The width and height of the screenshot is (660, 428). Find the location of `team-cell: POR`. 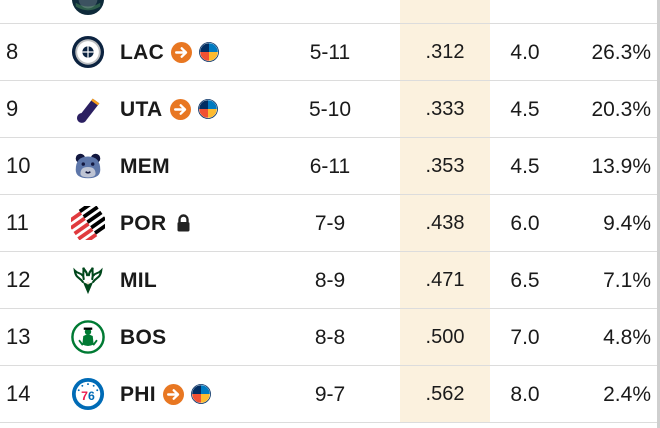

team-cell: POR is located at coordinates (186, 223).